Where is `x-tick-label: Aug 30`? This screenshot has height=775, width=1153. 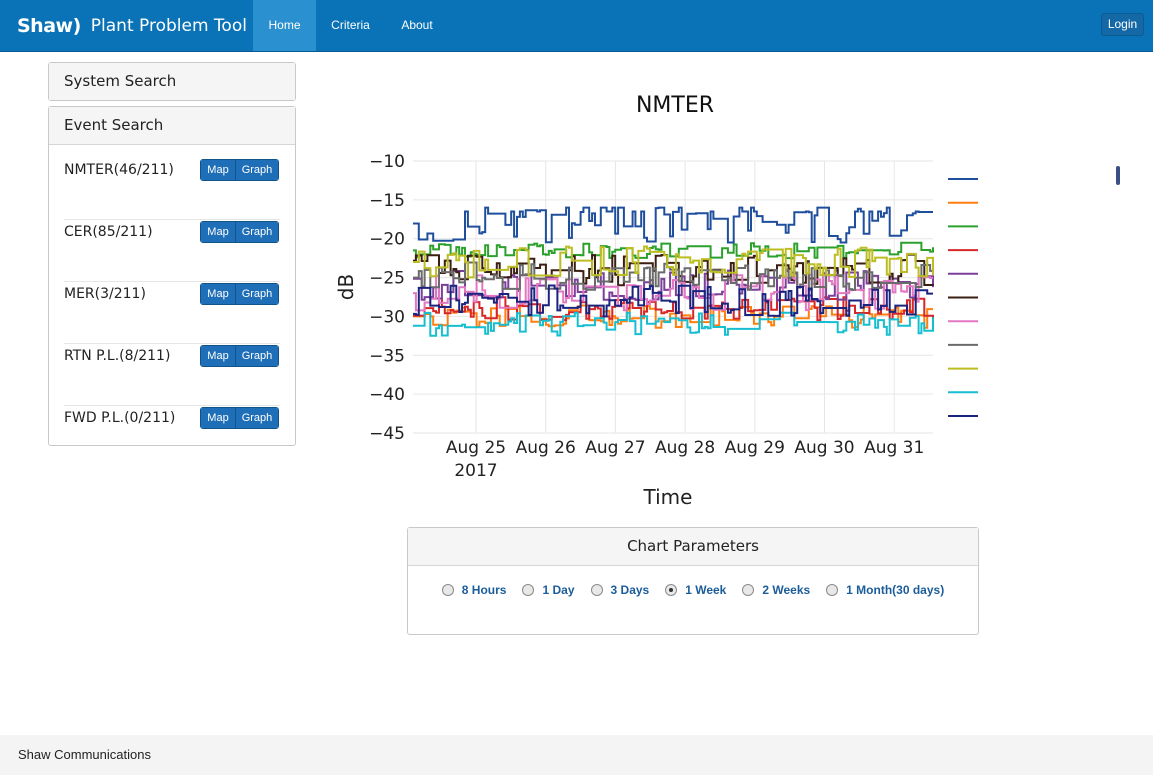
x-tick-label: Aug 30 is located at coordinates (824, 448).